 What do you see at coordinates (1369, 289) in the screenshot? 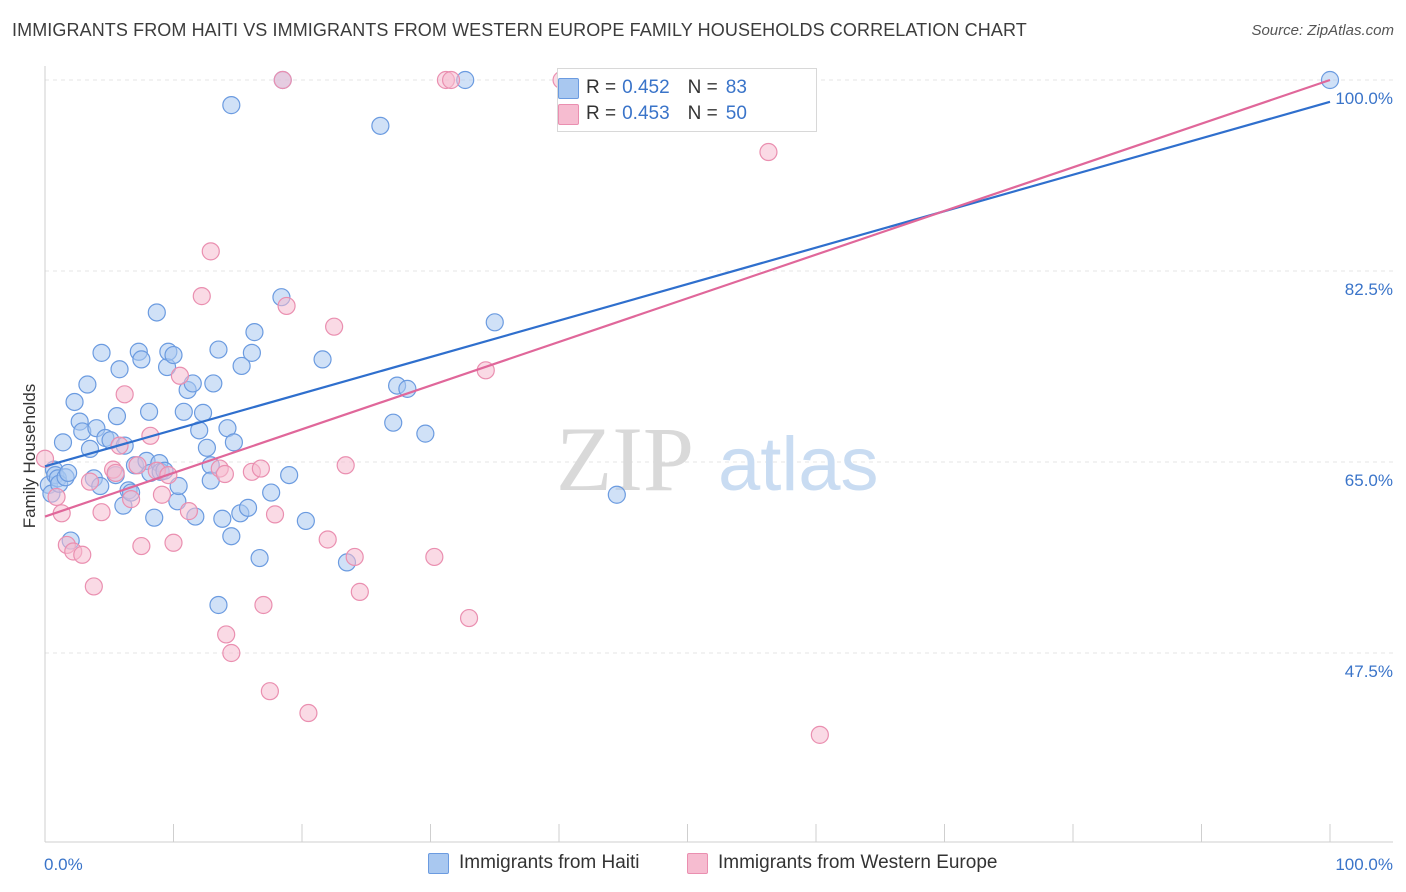
I see `y-tick-label-2: 82.5%` at bounding box center [1369, 289].